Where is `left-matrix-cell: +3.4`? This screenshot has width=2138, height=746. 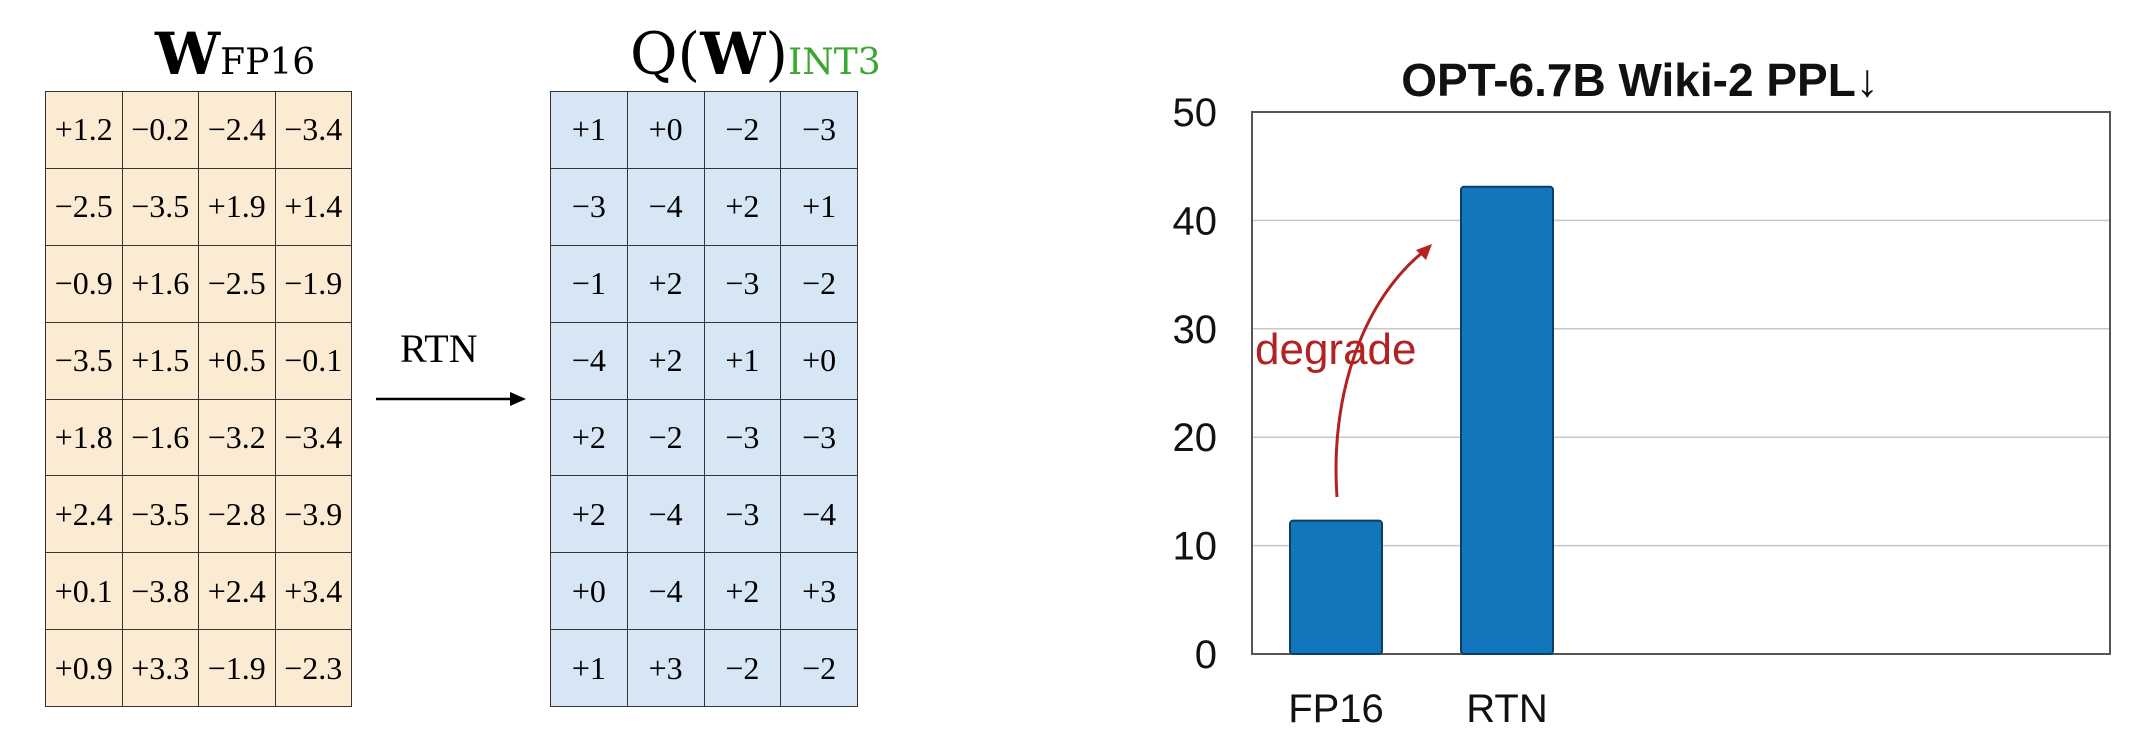
left-matrix-cell: +3.4 is located at coordinates (313, 591).